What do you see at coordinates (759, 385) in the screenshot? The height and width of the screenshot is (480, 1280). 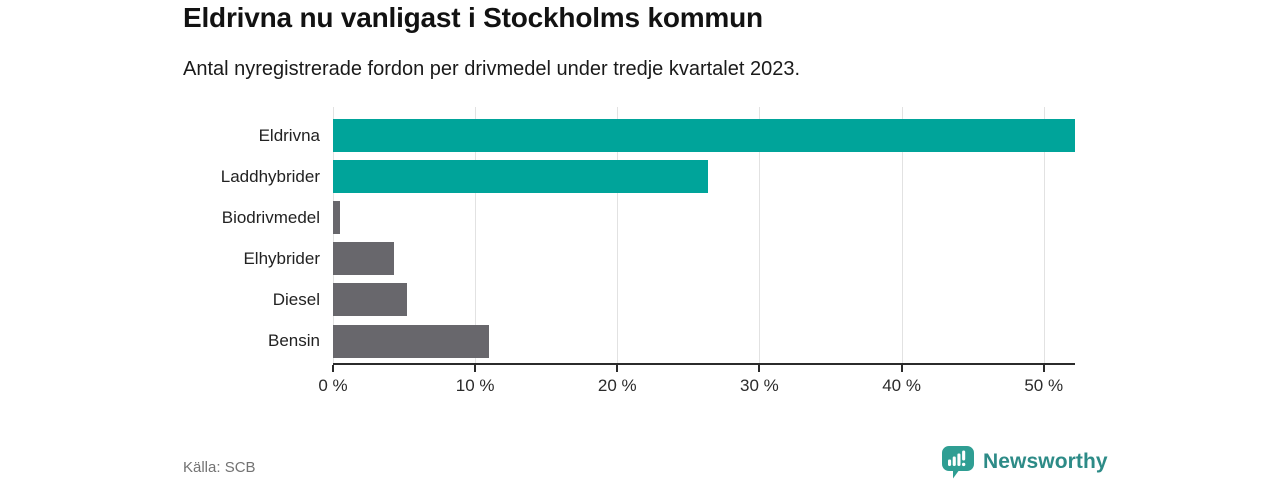 I see `axis-tick-label: 30 %` at bounding box center [759, 385].